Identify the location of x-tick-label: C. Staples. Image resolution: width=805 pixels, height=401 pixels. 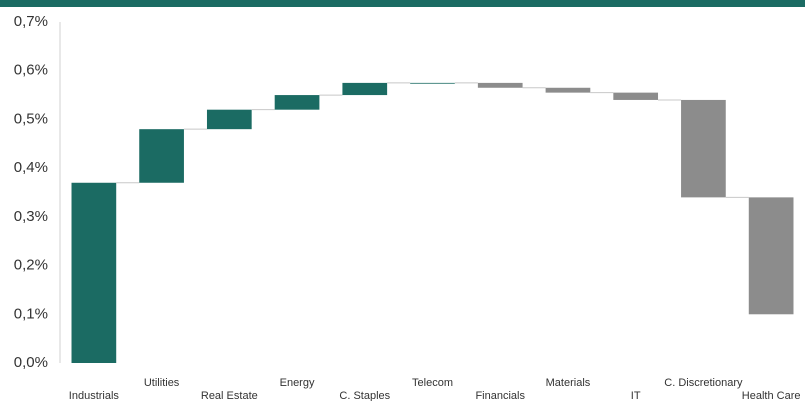
(364, 395).